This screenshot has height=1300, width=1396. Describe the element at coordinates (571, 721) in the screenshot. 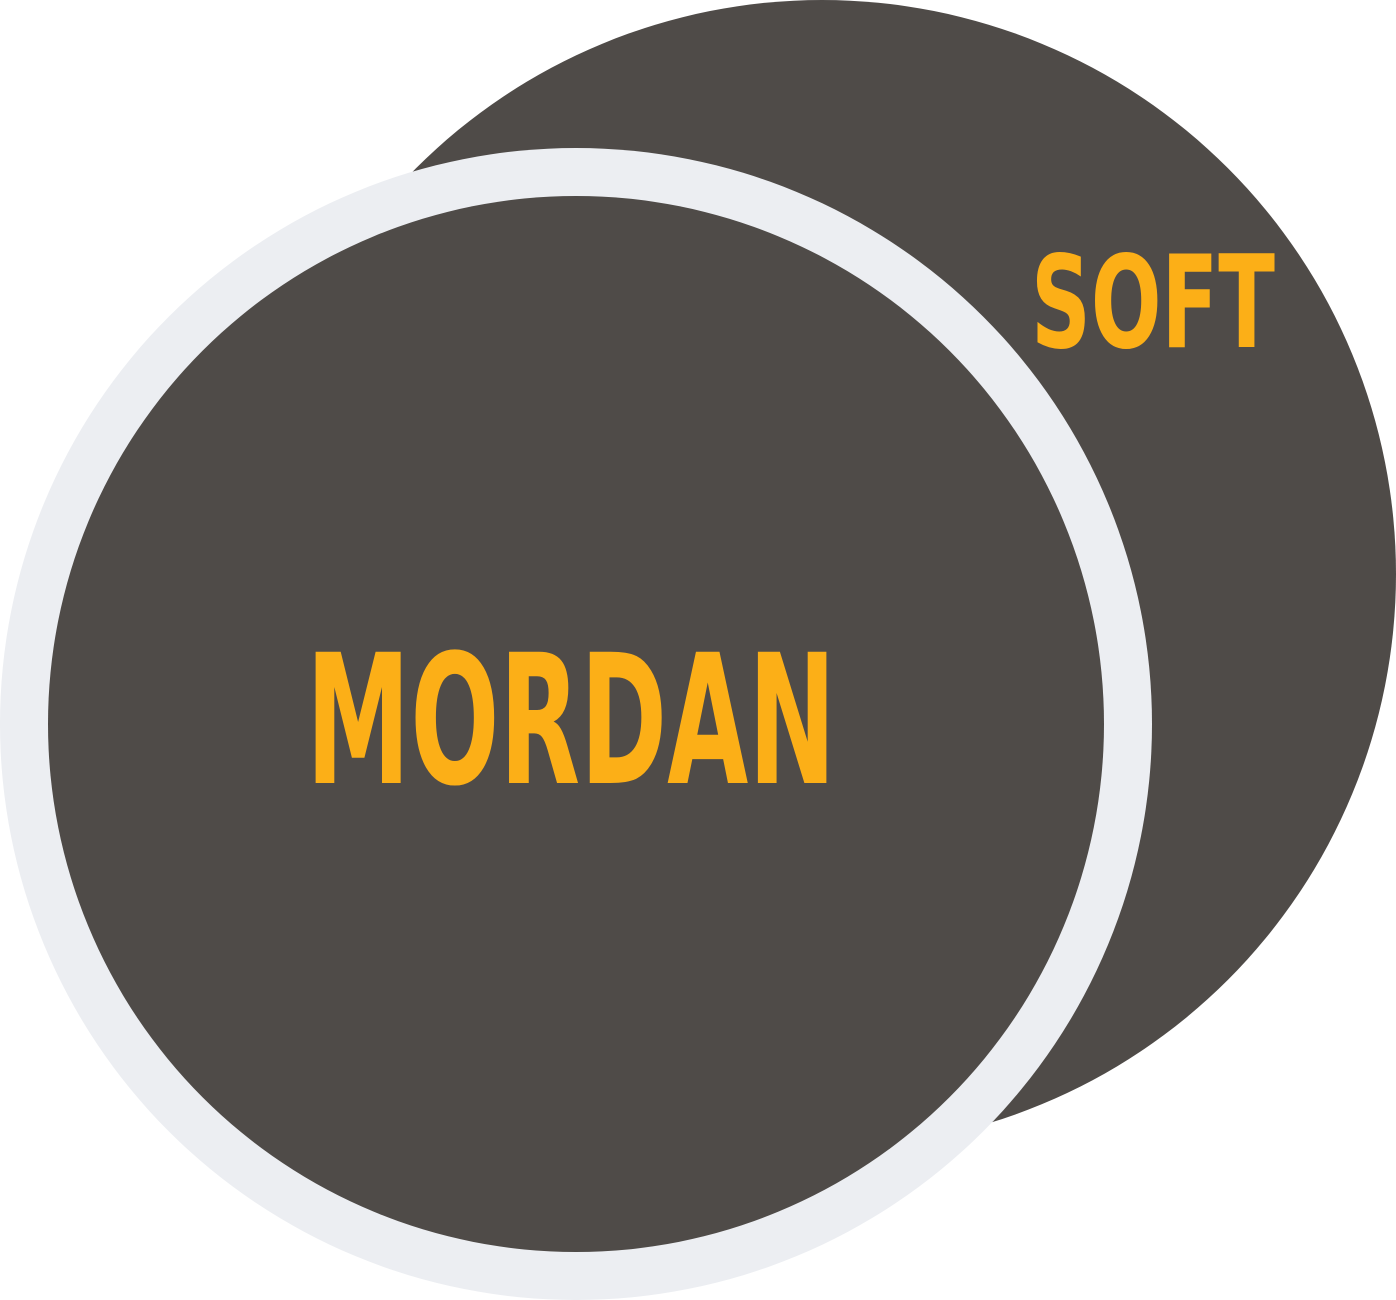

I see `primary-wordmark: MORDAN` at that location.